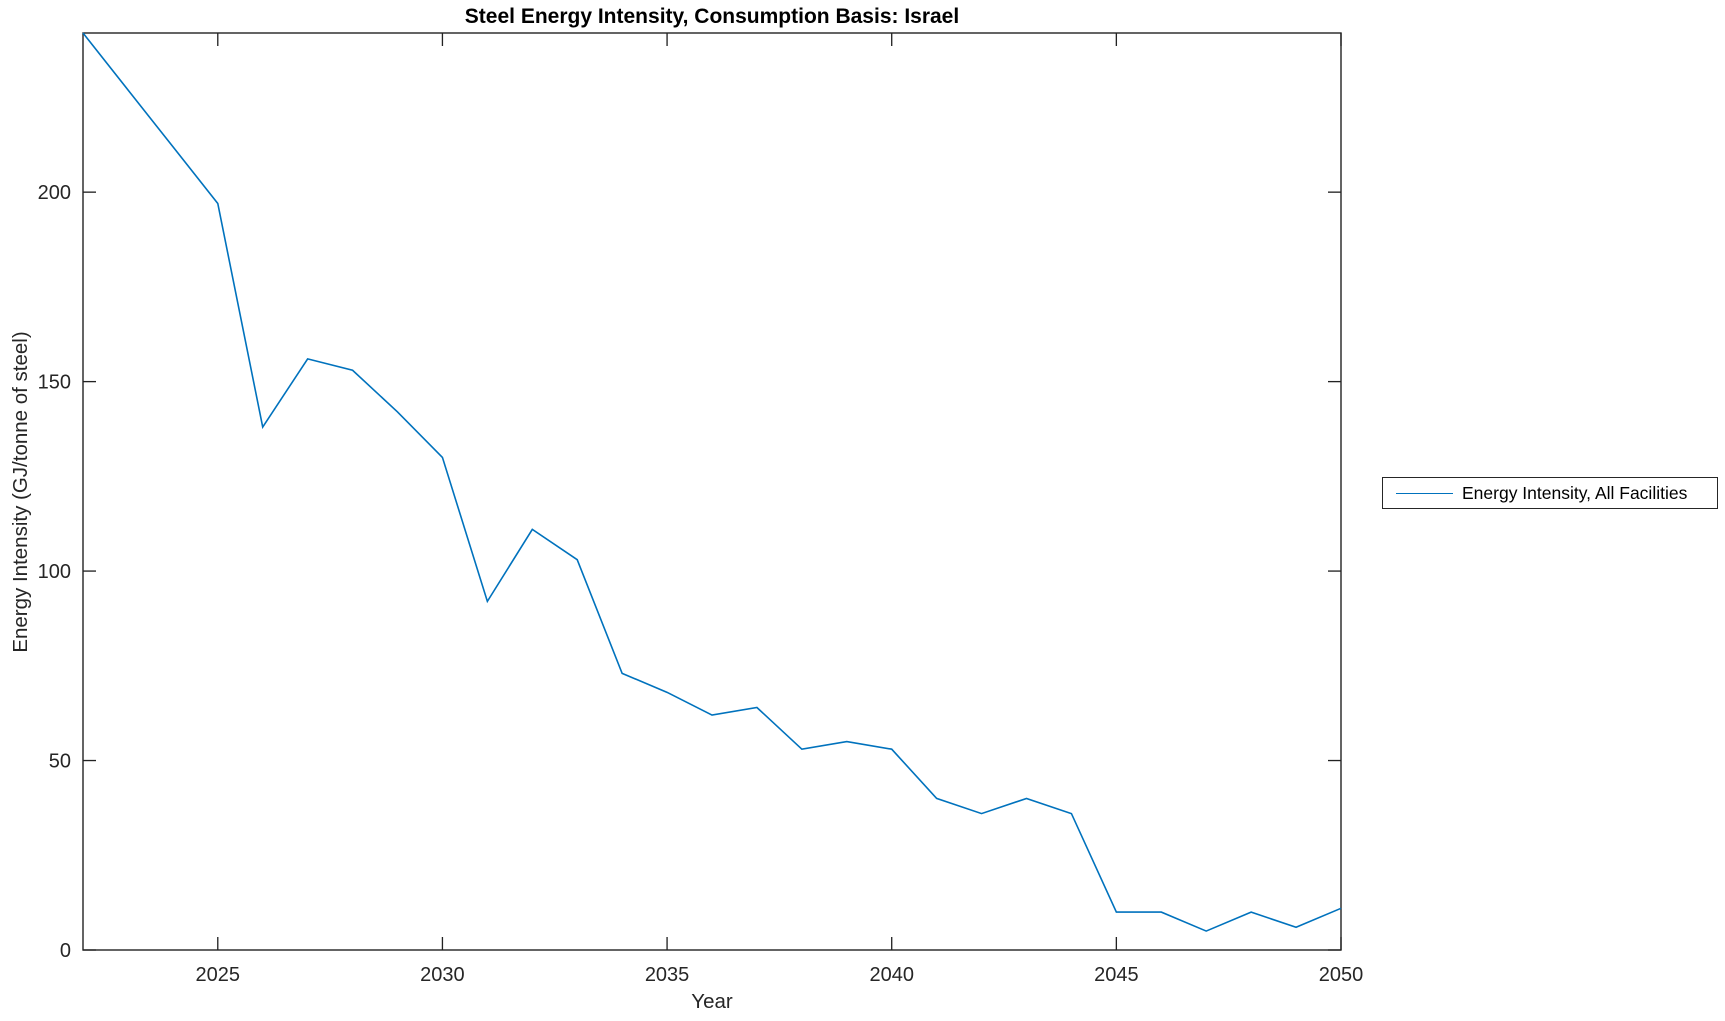  I want to click on x-tick-label: 2040, so click(891, 975).